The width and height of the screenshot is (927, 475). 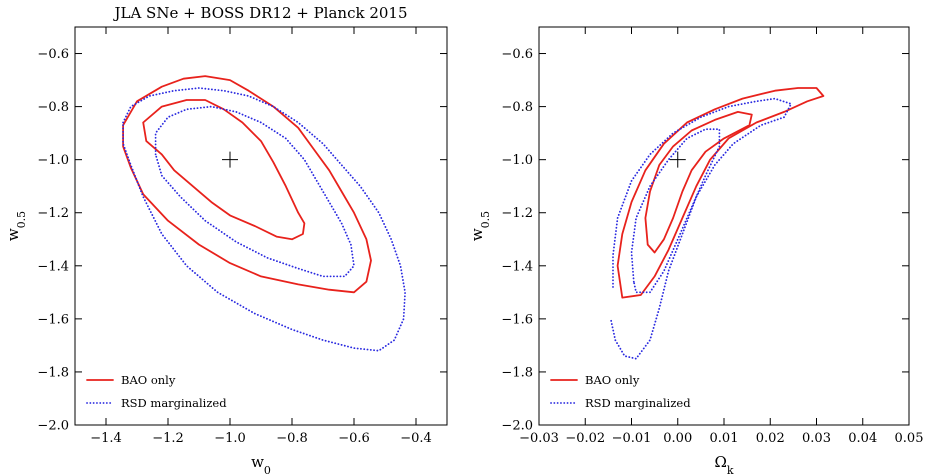 I want to click on x-tick-label: −0.02, so click(x=585, y=438).